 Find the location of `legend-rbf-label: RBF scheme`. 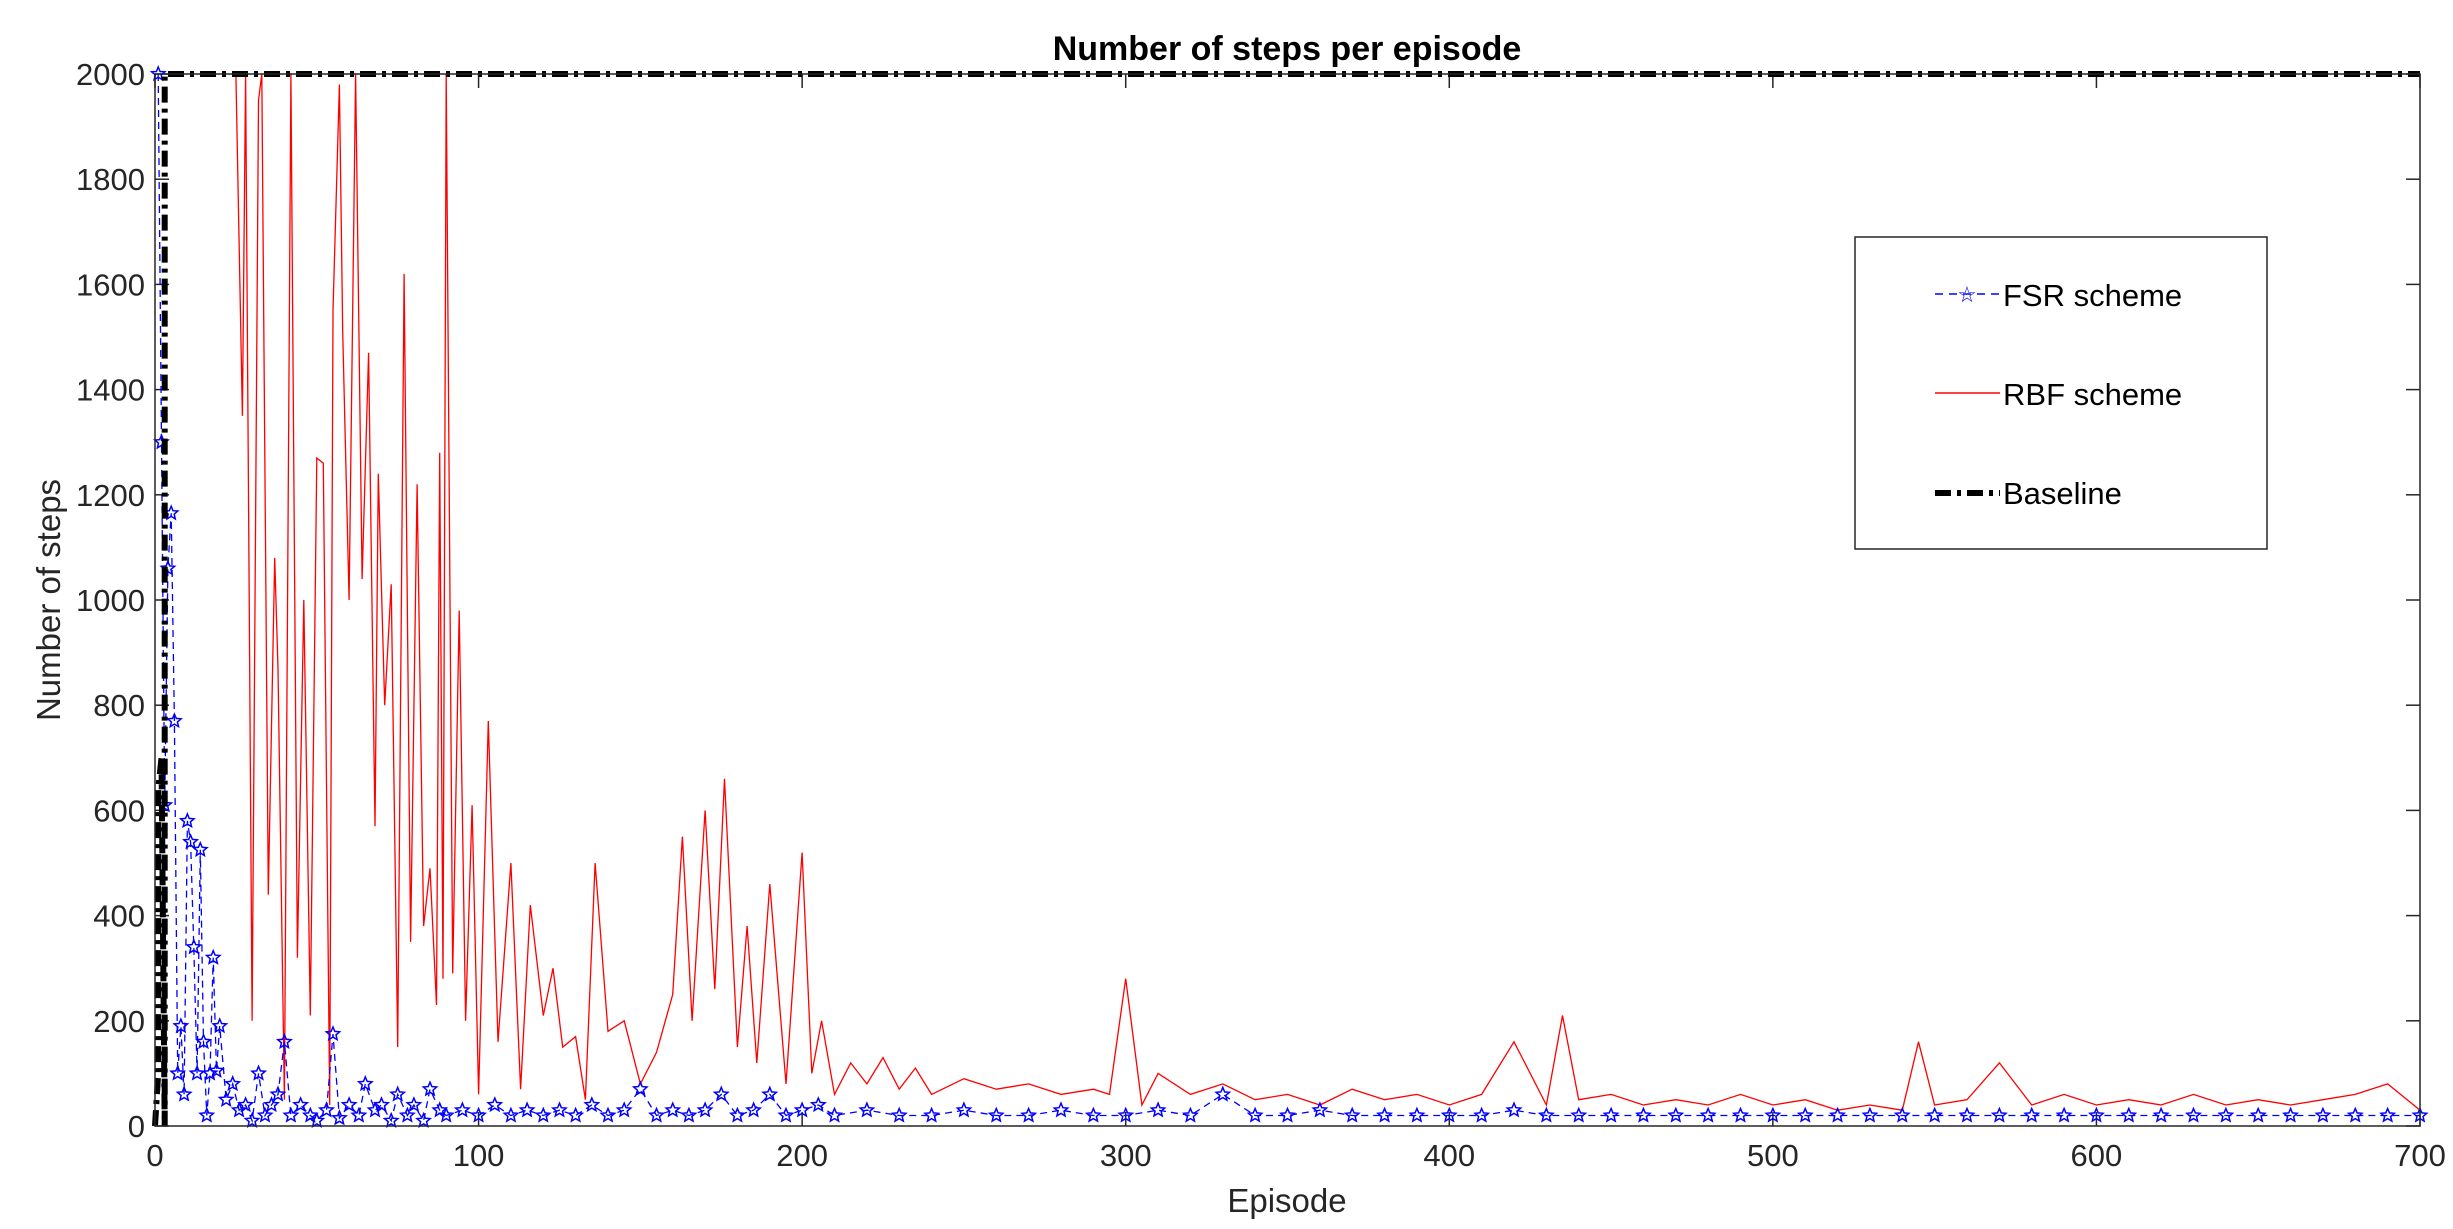

legend-rbf-label: RBF scheme is located at coordinates (2092, 394).